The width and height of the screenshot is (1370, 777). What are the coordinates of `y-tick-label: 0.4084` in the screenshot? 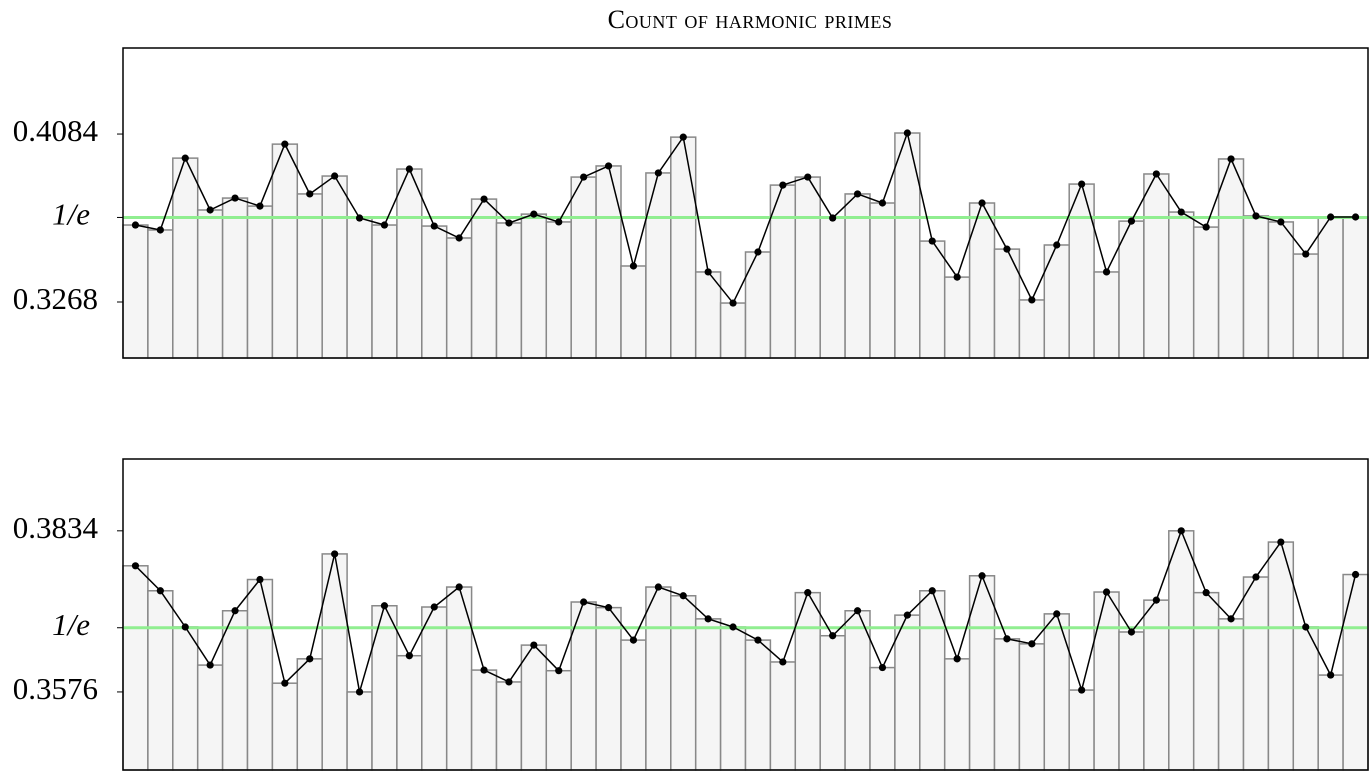 It's located at (56, 130).